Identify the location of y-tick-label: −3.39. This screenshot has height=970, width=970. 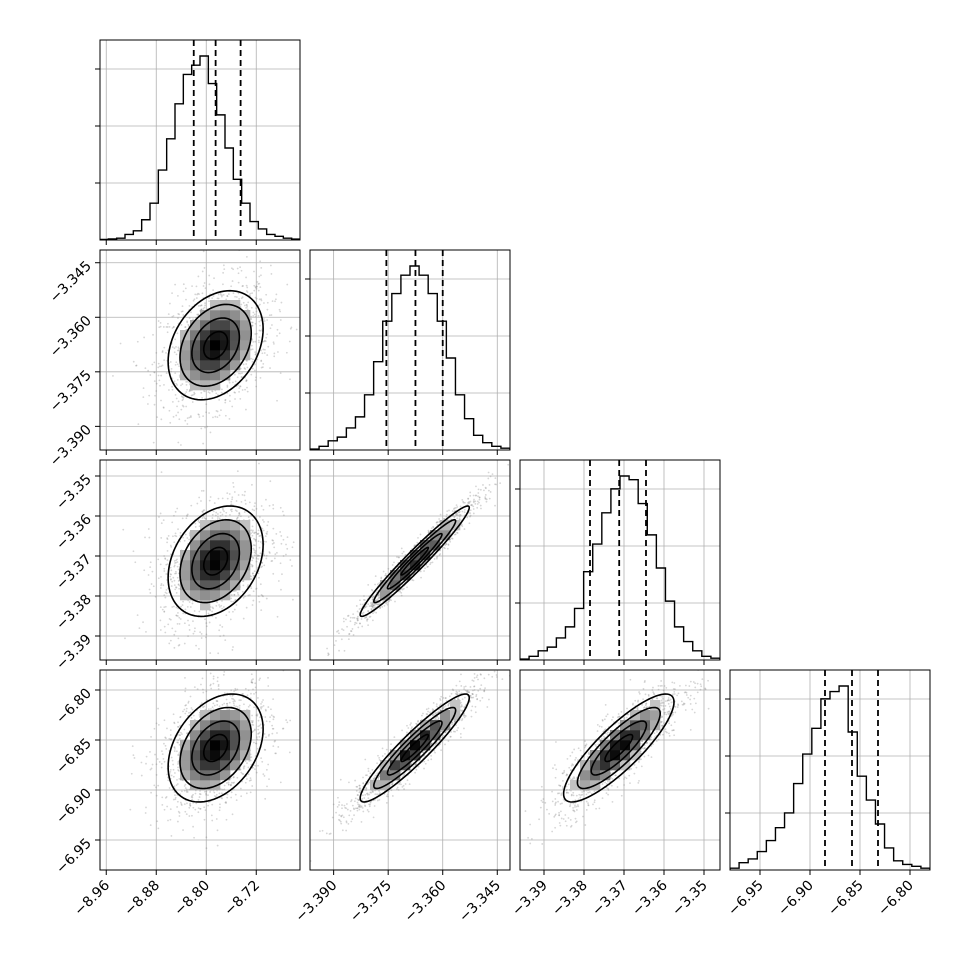
(74, 653).